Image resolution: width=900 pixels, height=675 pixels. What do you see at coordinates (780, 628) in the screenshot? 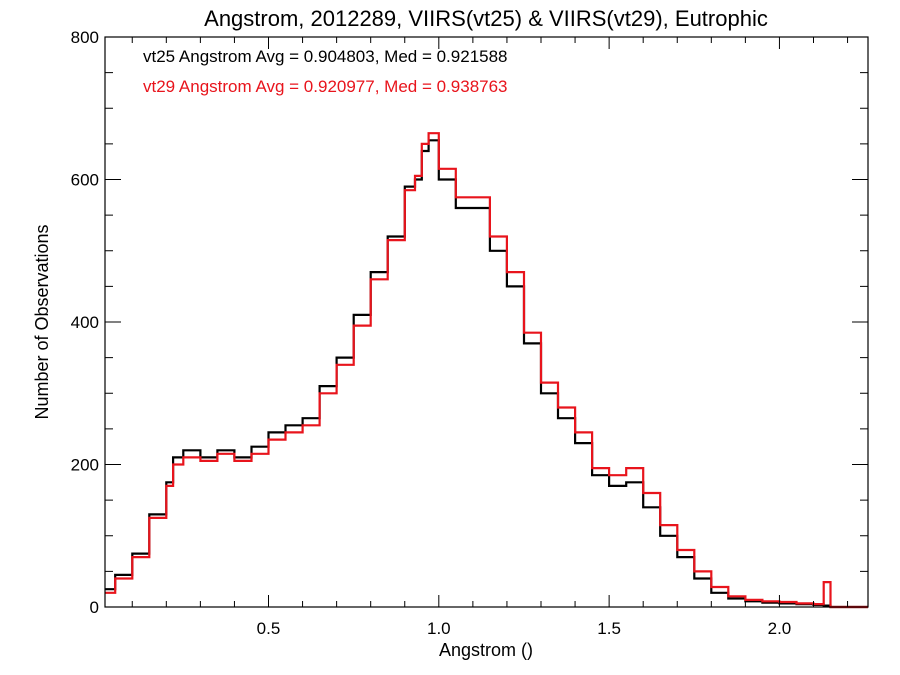
I see `x-tick-label: 2.0` at bounding box center [780, 628].